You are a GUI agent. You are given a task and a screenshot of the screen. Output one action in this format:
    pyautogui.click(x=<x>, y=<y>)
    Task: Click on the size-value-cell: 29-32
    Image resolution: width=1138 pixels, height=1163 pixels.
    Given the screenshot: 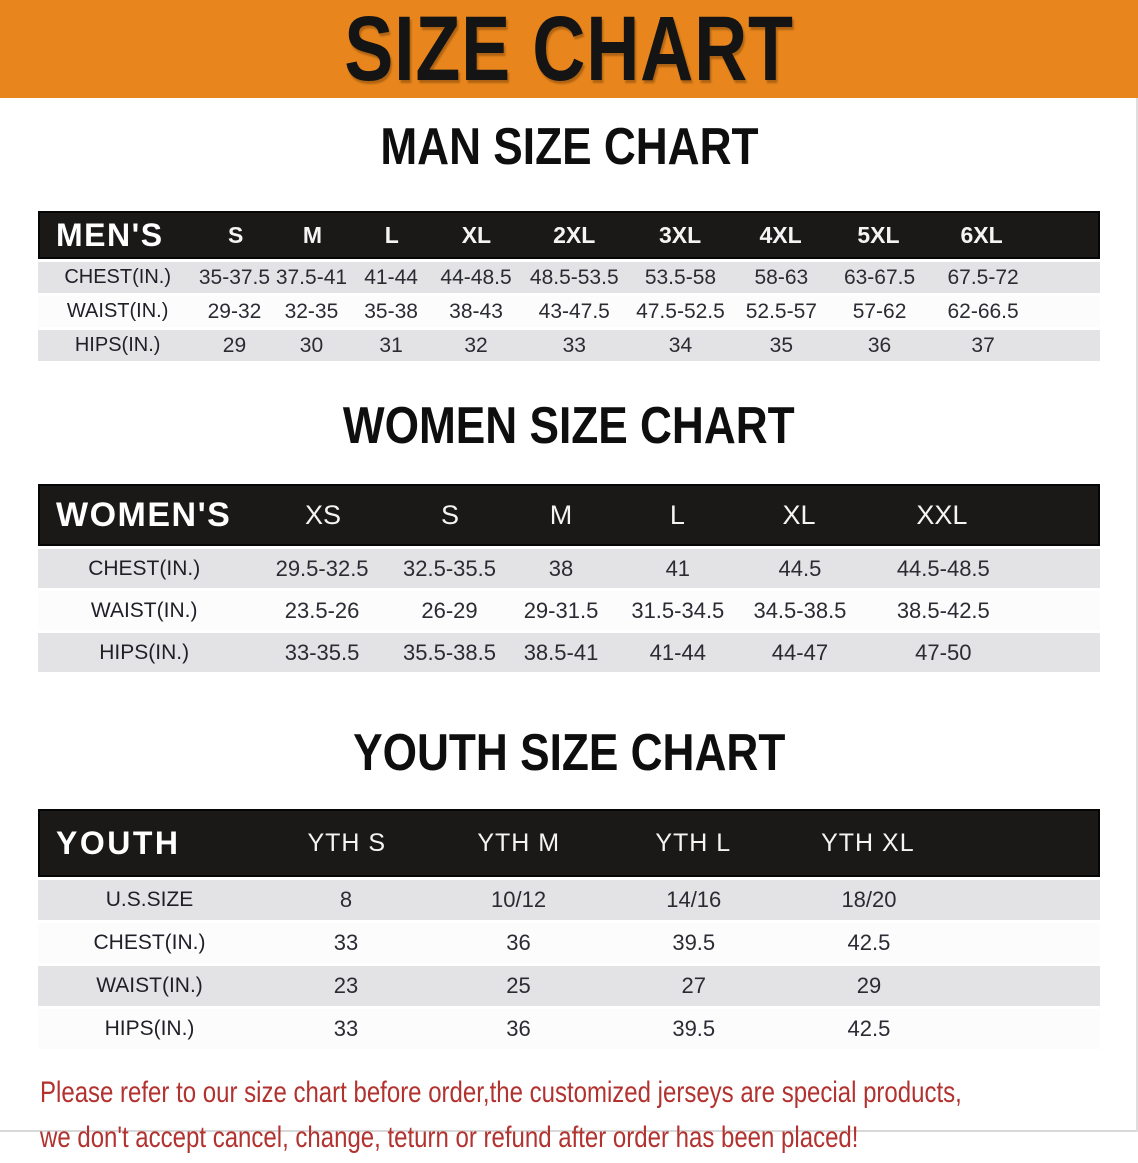 What is the action you would take?
    pyautogui.click(x=234, y=311)
    